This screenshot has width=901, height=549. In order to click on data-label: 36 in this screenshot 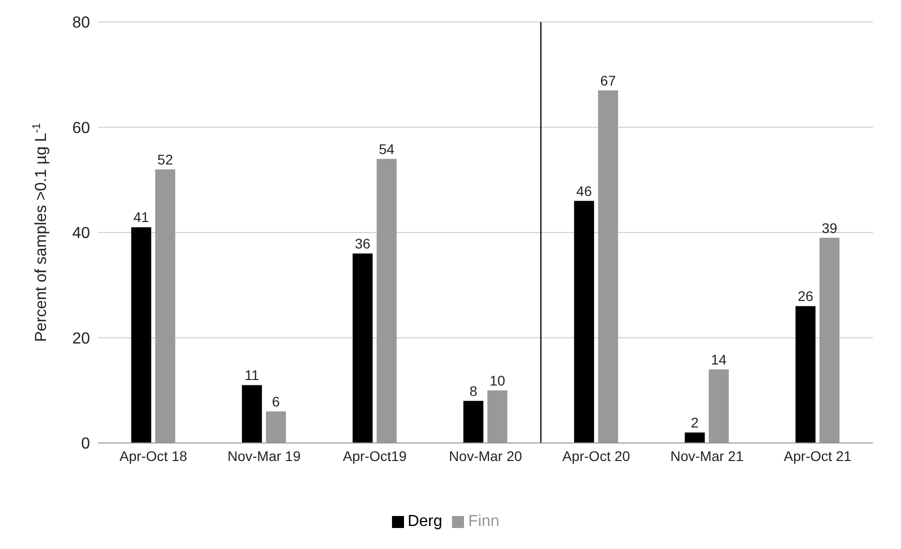, I will do `click(362, 244)`.